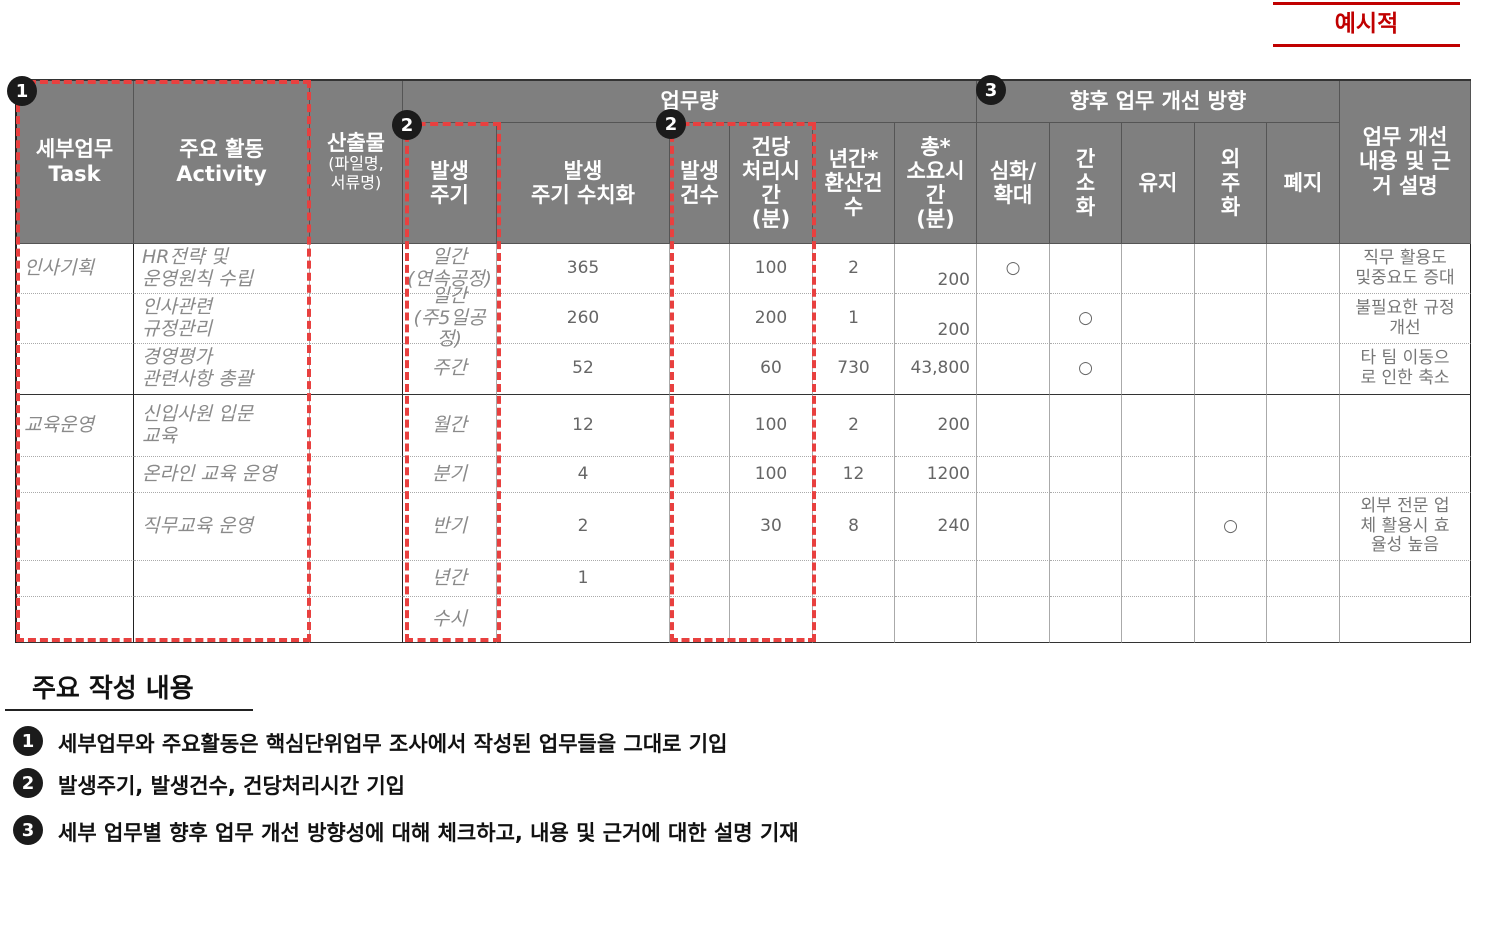 This screenshot has height=931, width=1487. What do you see at coordinates (1158, 101) in the screenshot?
I see `group-header: 향후 업무 개선 방향` at bounding box center [1158, 101].